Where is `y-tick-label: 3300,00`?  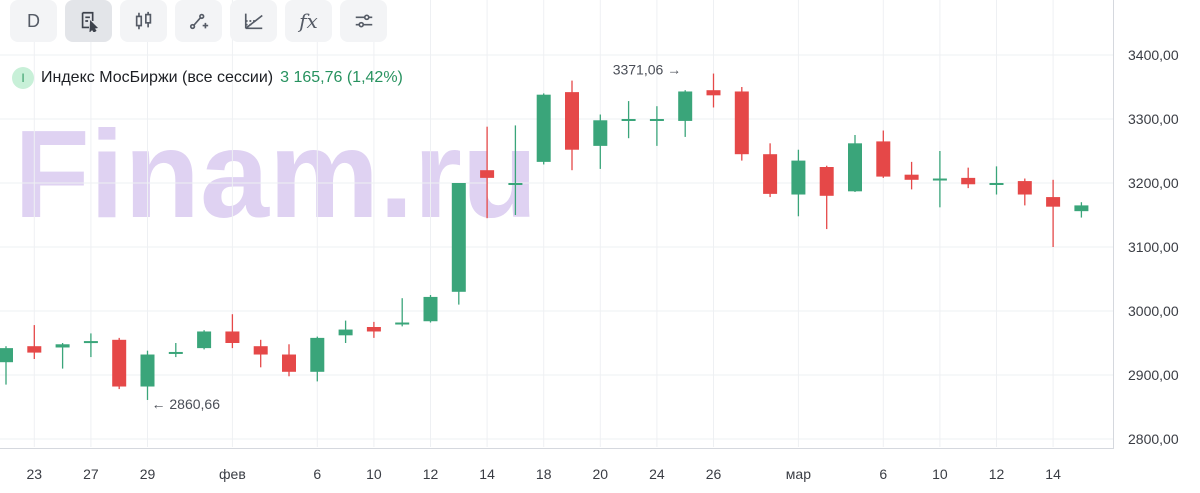 y-tick-label: 3300,00 is located at coordinates (1153, 119).